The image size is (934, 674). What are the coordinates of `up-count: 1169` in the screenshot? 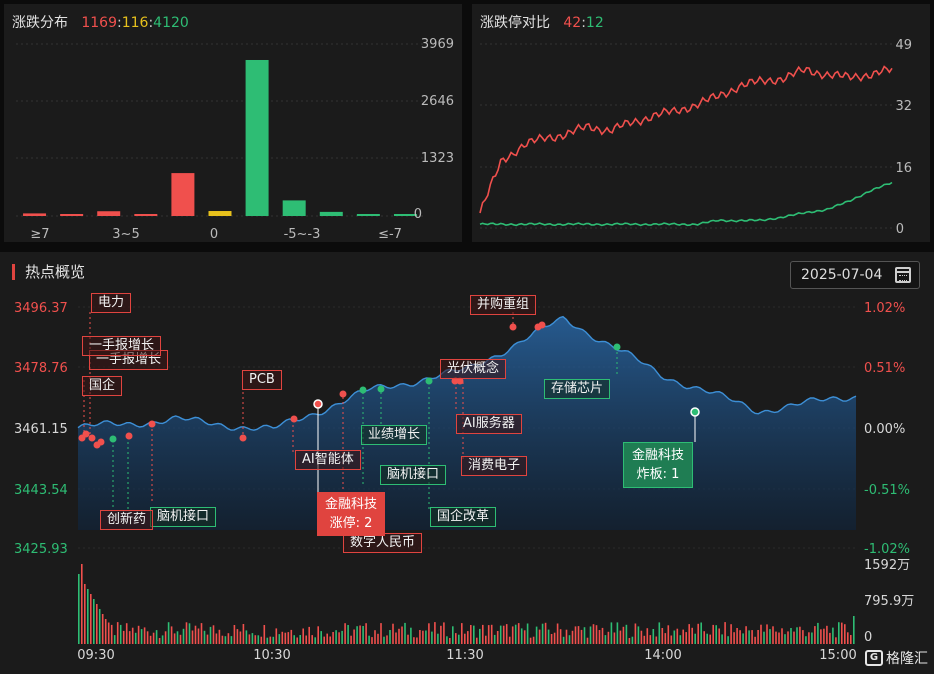 It's located at (99, 23).